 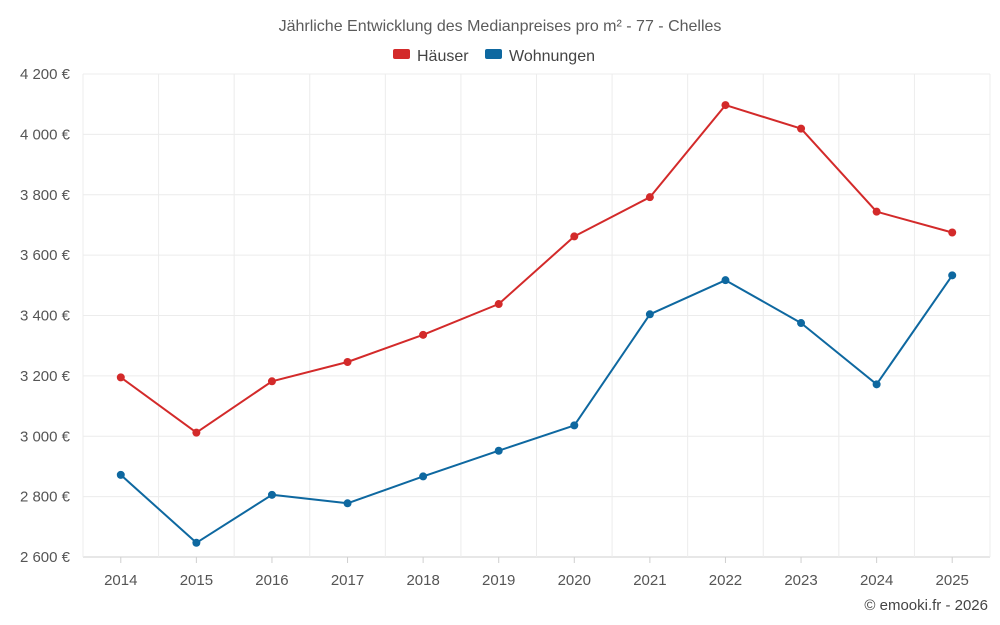 What do you see at coordinates (45, 195) in the screenshot?
I see `y-tick-label: 3 800 €` at bounding box center [45, 195].